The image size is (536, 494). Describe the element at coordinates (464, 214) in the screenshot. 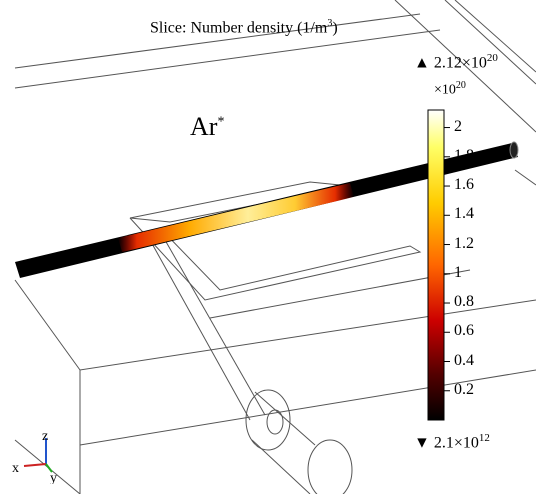

I see `colorbar-tick-label: 1.4` at that location.